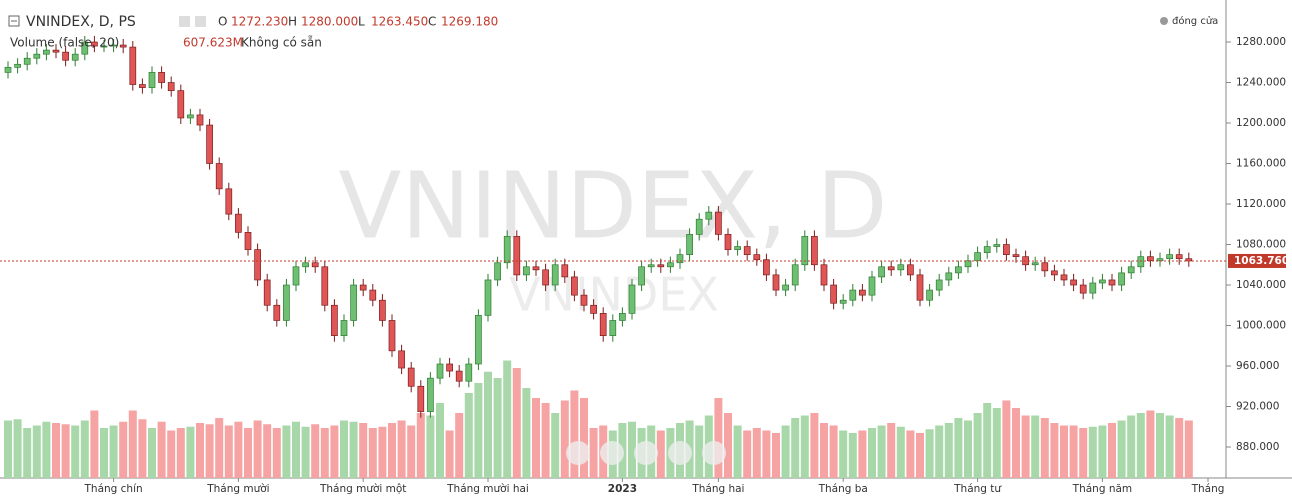 The width and height of the screenshot is (1292, 500). I want to click on format-icon, so click(200, 21).